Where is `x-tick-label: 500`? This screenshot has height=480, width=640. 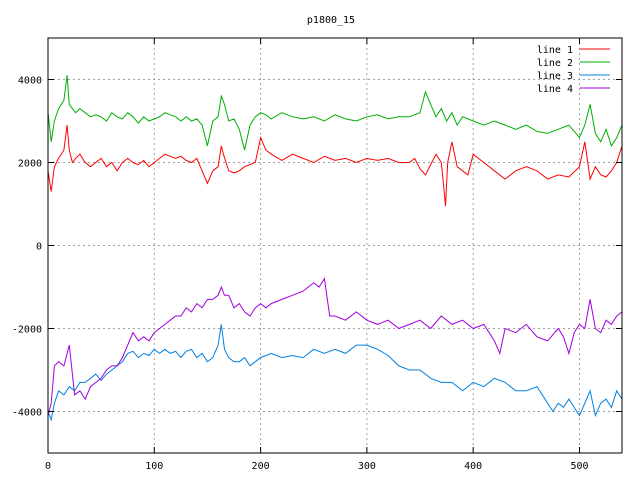 x-tick-label: 500 is located at coordinates (579, 466).